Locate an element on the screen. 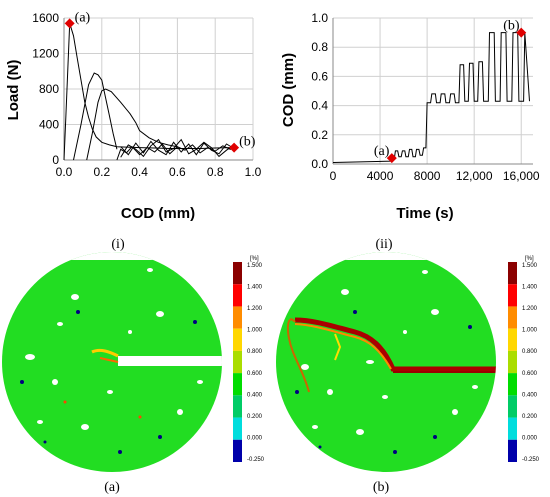  x-axis-label: Time (s) is located at coordinates (424, 213).